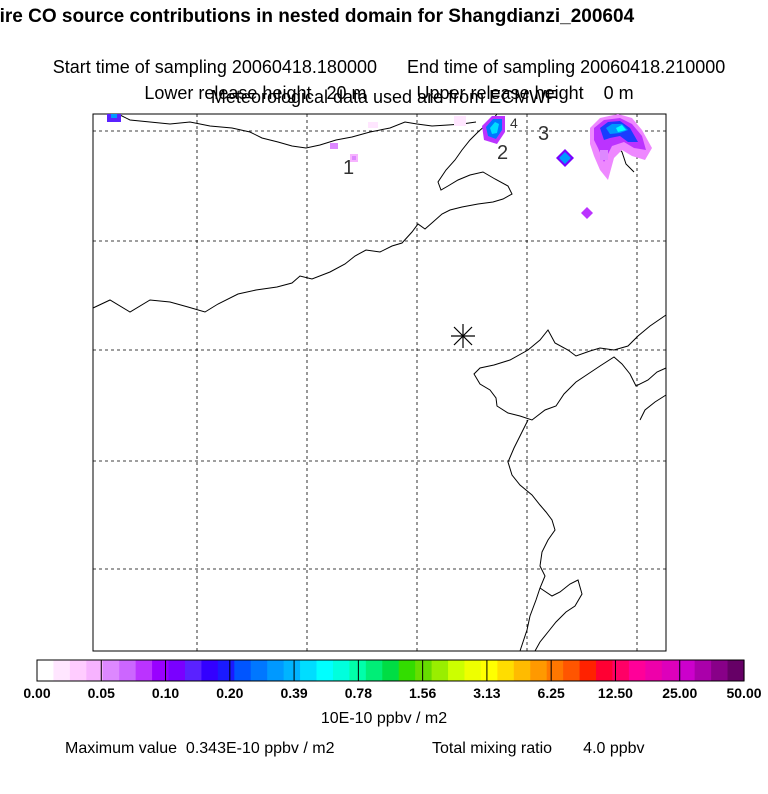  What do you see at coordinates (294, 693) in the screenshot?
I see `legend-tick-label: 0.39` at bounding box center [294, 693].